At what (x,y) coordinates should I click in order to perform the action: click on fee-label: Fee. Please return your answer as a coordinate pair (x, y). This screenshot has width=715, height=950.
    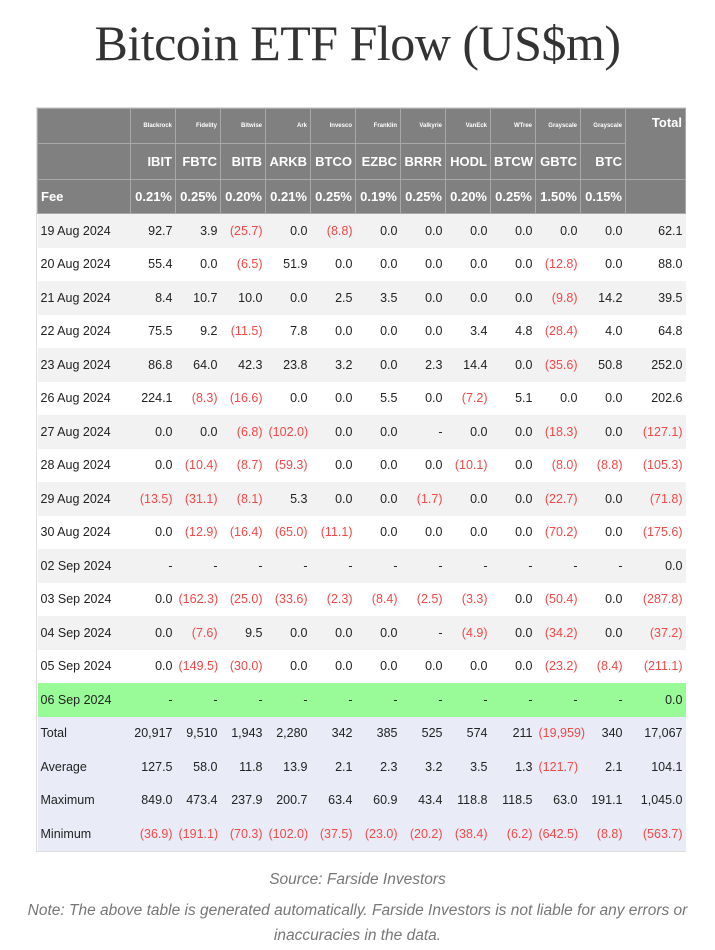
    Looking at the image, I should click on (84, 196).